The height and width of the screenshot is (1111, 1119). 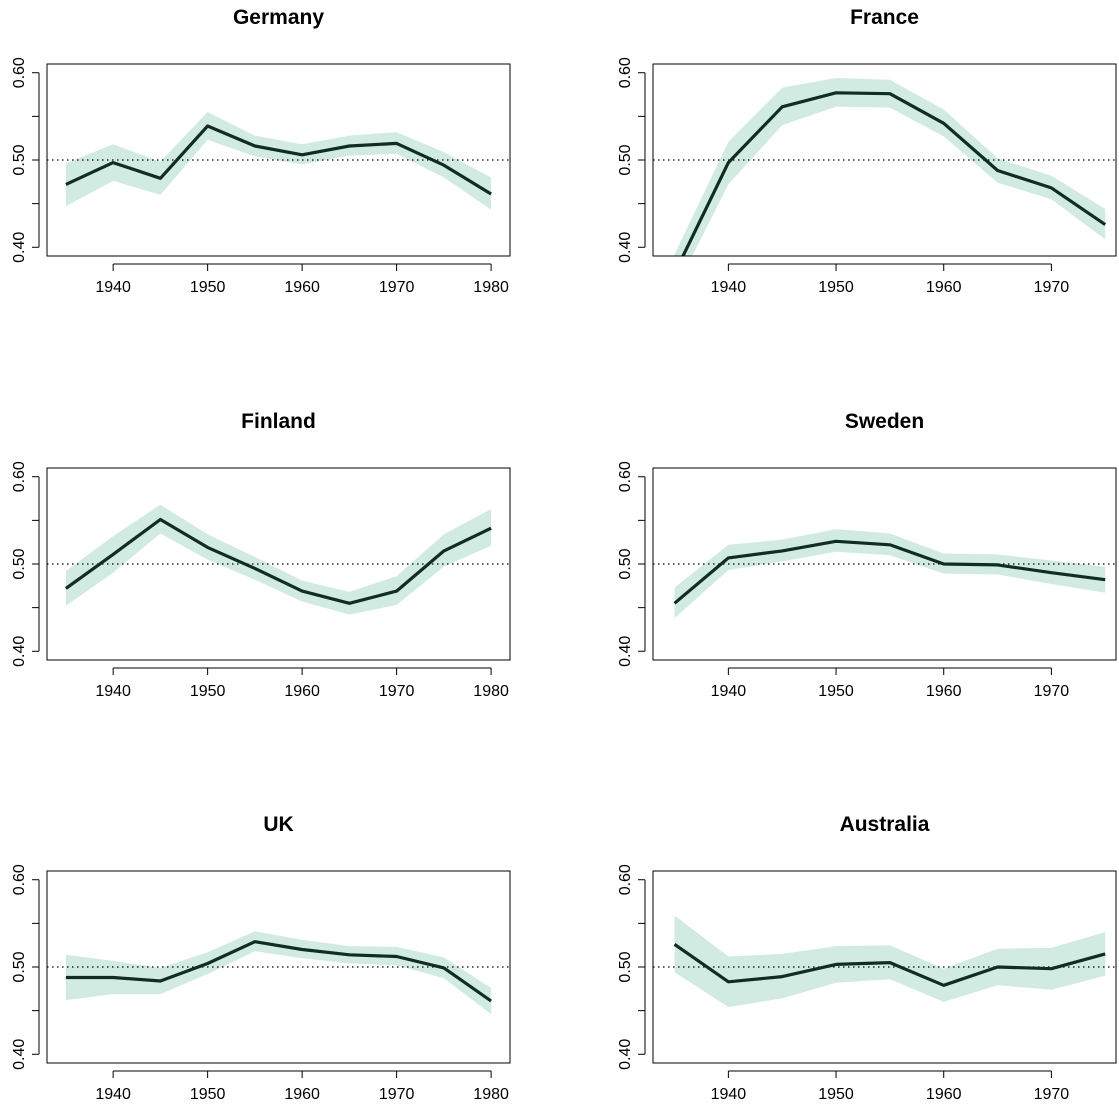 What do you see at coordinates (884, 421) in the screenshot?
I see `chart-title: Sweden` at bounding box center [884, 421].